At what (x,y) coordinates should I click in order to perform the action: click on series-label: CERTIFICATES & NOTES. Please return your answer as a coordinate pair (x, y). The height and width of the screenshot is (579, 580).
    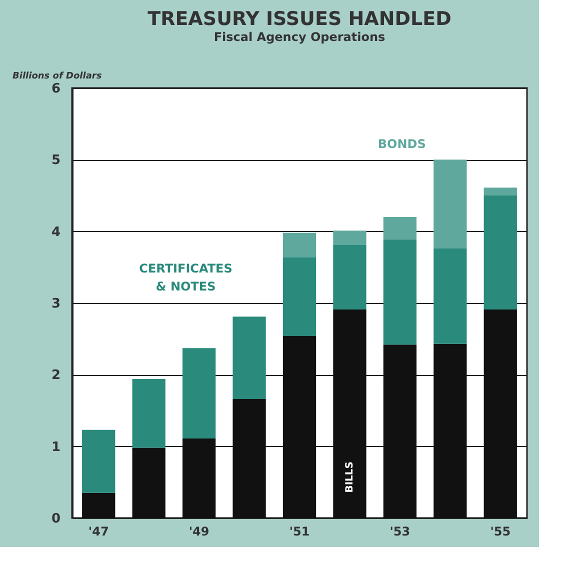
    Looking at the image, I should click on (185, 278).